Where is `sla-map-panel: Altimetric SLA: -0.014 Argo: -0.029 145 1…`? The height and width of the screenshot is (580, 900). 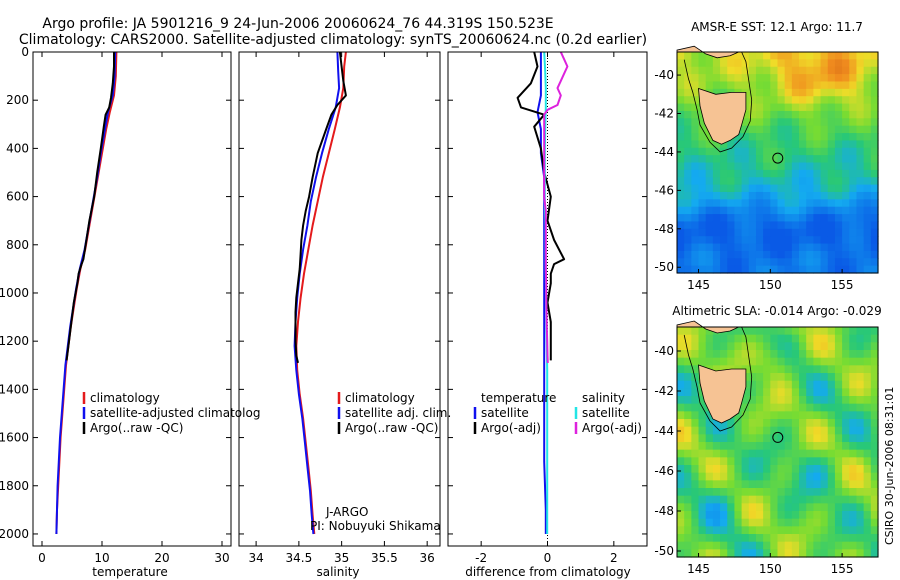 sla-map-panel: Altimetric SLA: -0.014 Argo: -0.029 145 1… is located at coordinates (767, 440).